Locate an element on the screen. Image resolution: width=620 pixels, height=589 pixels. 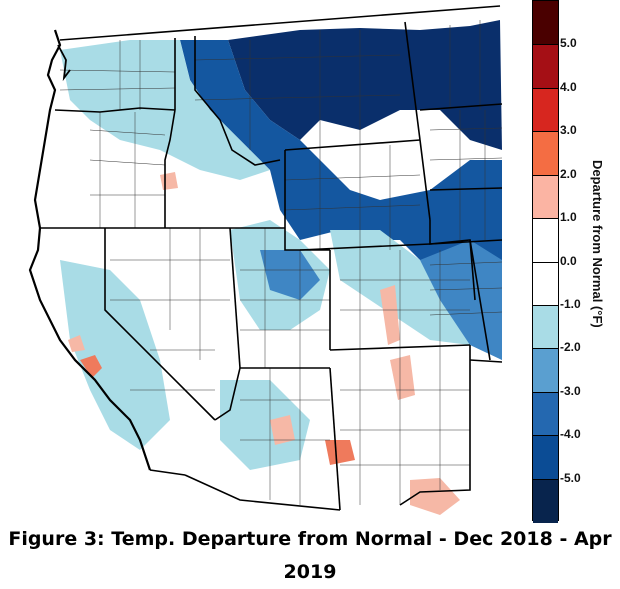
anomaly-warm-az is located at coordinates (282, 430).